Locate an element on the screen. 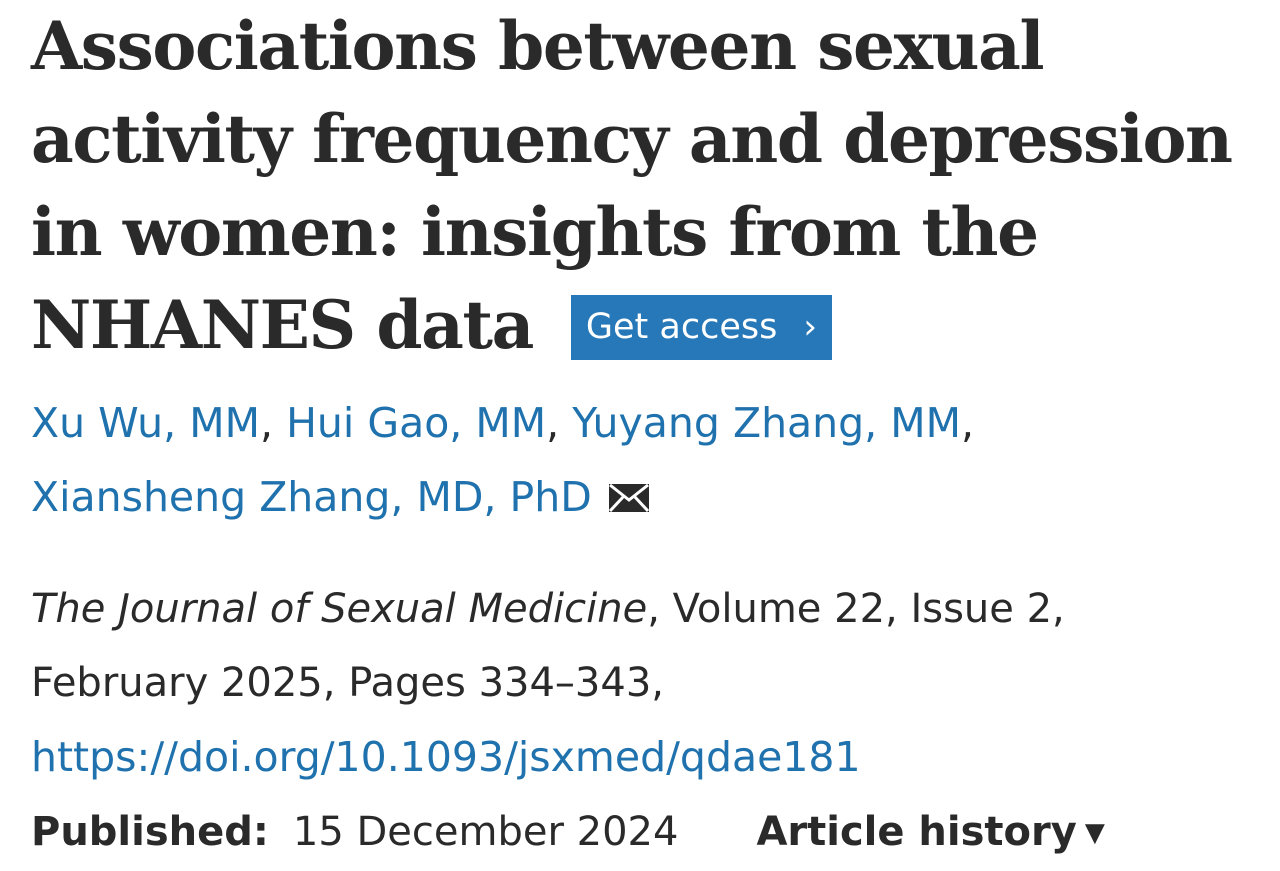 This screenshot has height=871, width=1280. get-access-button: Get access › is located at coordinates (701, 327).